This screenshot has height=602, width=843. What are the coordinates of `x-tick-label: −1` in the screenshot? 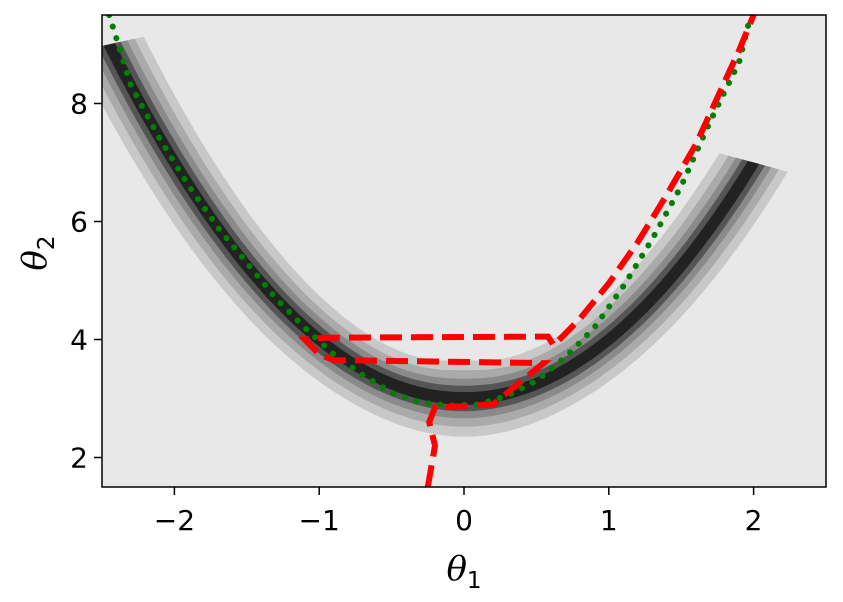 It's located at (319, 520).